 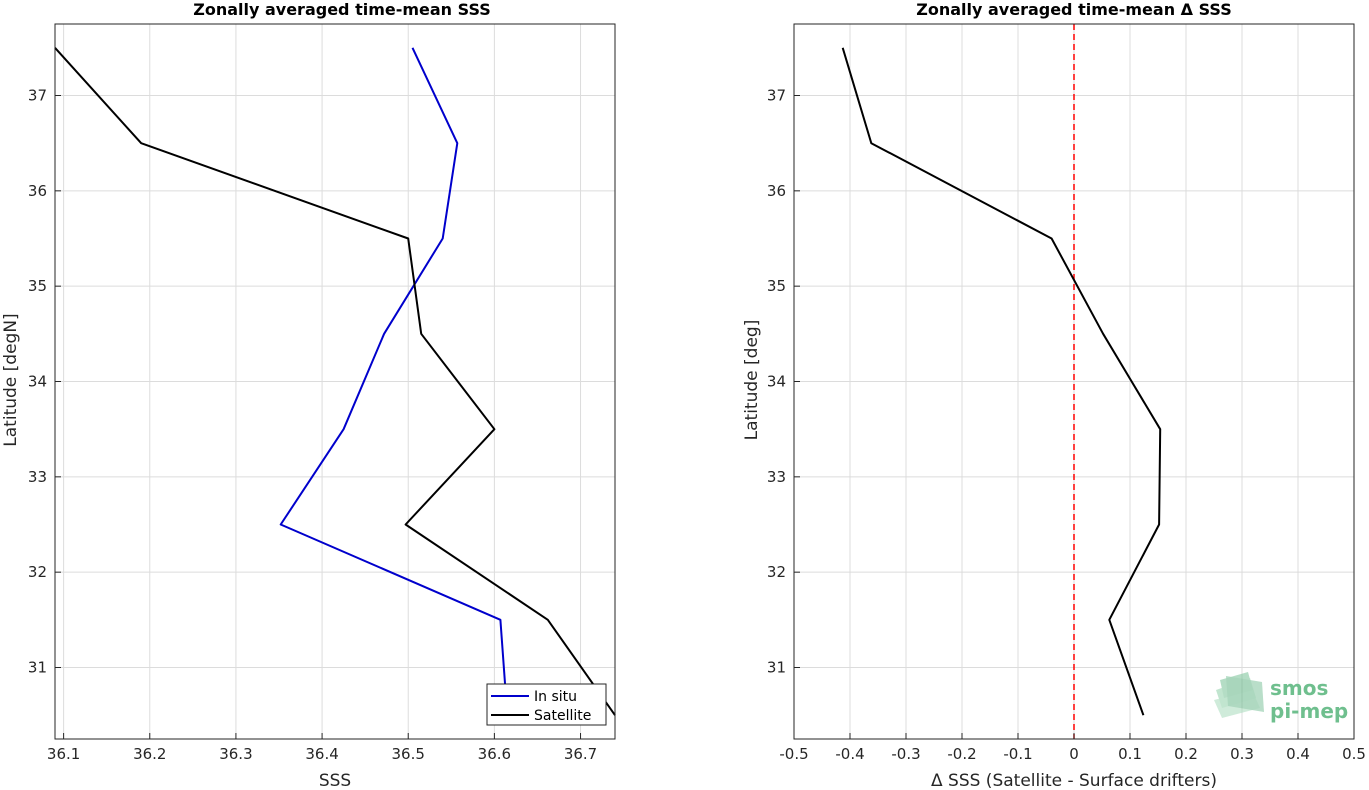 I want to click on right-x-axis-label: Δ SSS (Satellite - Surface drifters), so click(x=1074, y=780).